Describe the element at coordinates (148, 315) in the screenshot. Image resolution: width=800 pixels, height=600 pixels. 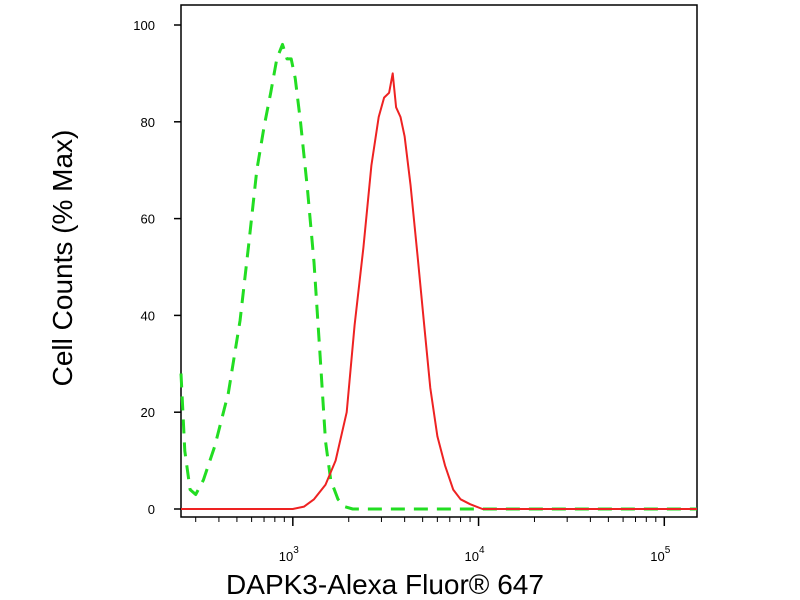
I see `y-tick-label: 40` at that location.